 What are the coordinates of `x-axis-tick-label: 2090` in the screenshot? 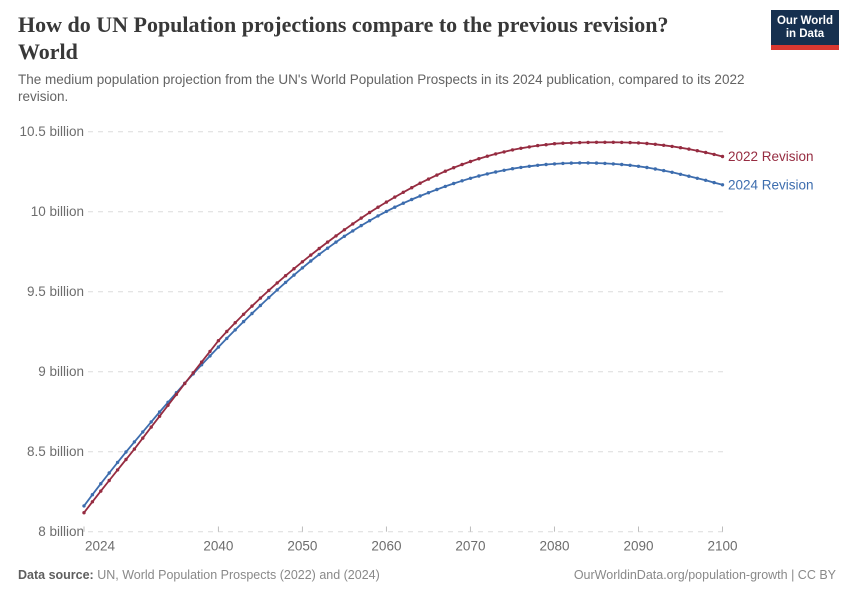 It's located at (638, 546).